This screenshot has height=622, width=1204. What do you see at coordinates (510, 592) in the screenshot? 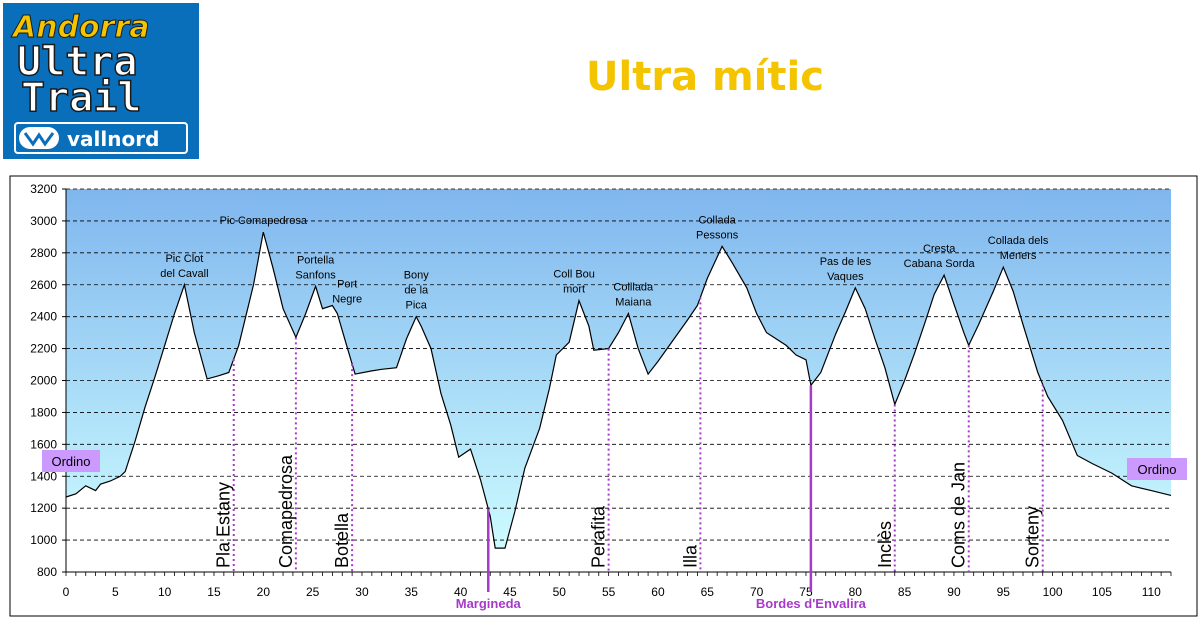
I see `x-tick-label: 45` at bounding box center [510, 592].